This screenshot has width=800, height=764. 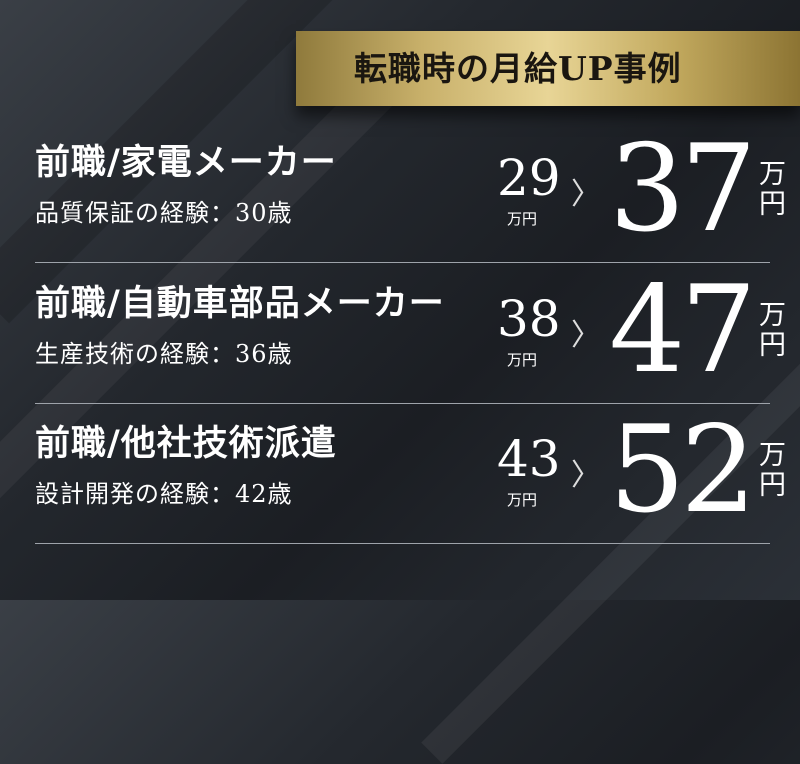 I want to click on salary-before: 43, so click(x=529, y=459).